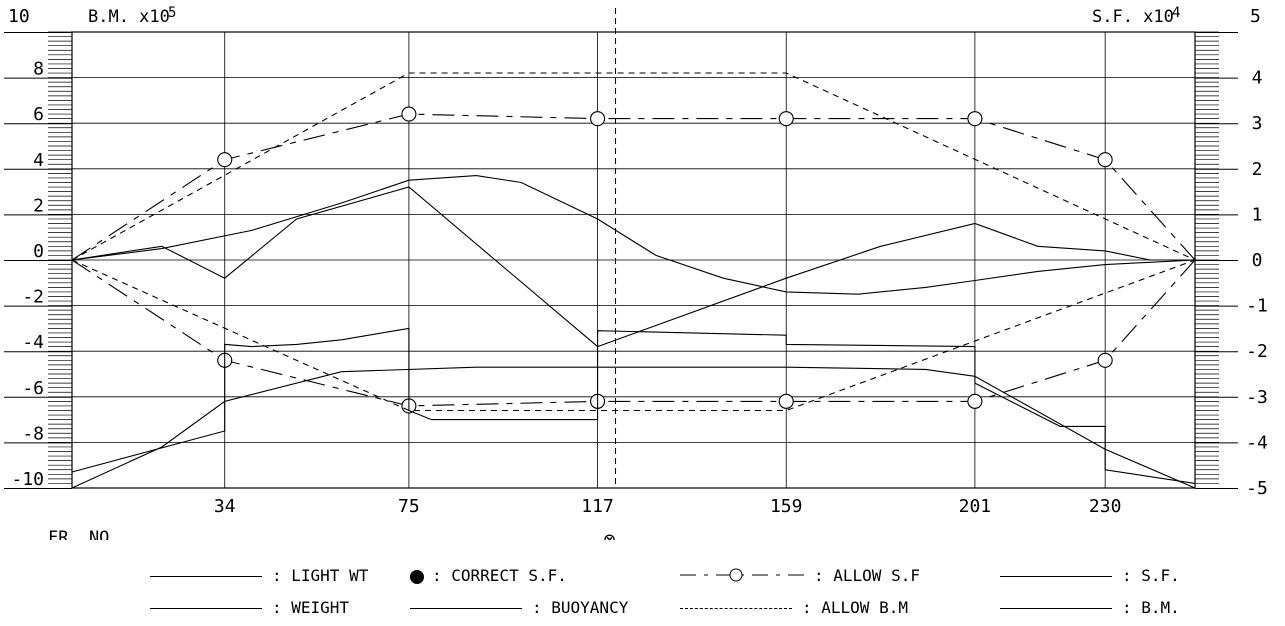 This screenshot has width=1285, height=626. I want to click on left-tick-label: 4, so click(38, 160).